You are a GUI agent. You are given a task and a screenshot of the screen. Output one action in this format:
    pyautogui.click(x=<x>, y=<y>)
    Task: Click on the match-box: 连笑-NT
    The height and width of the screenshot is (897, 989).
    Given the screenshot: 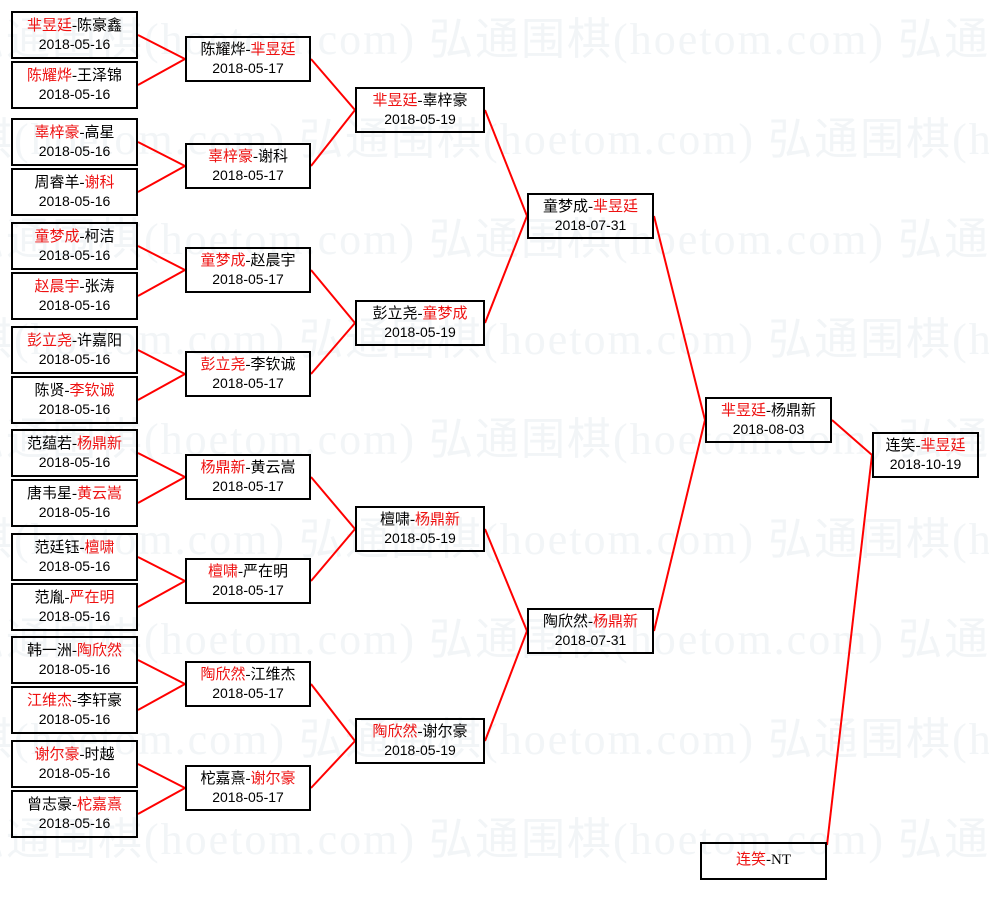 What is the action you would take?
    pyautogui.click(x=763, y=861)
    